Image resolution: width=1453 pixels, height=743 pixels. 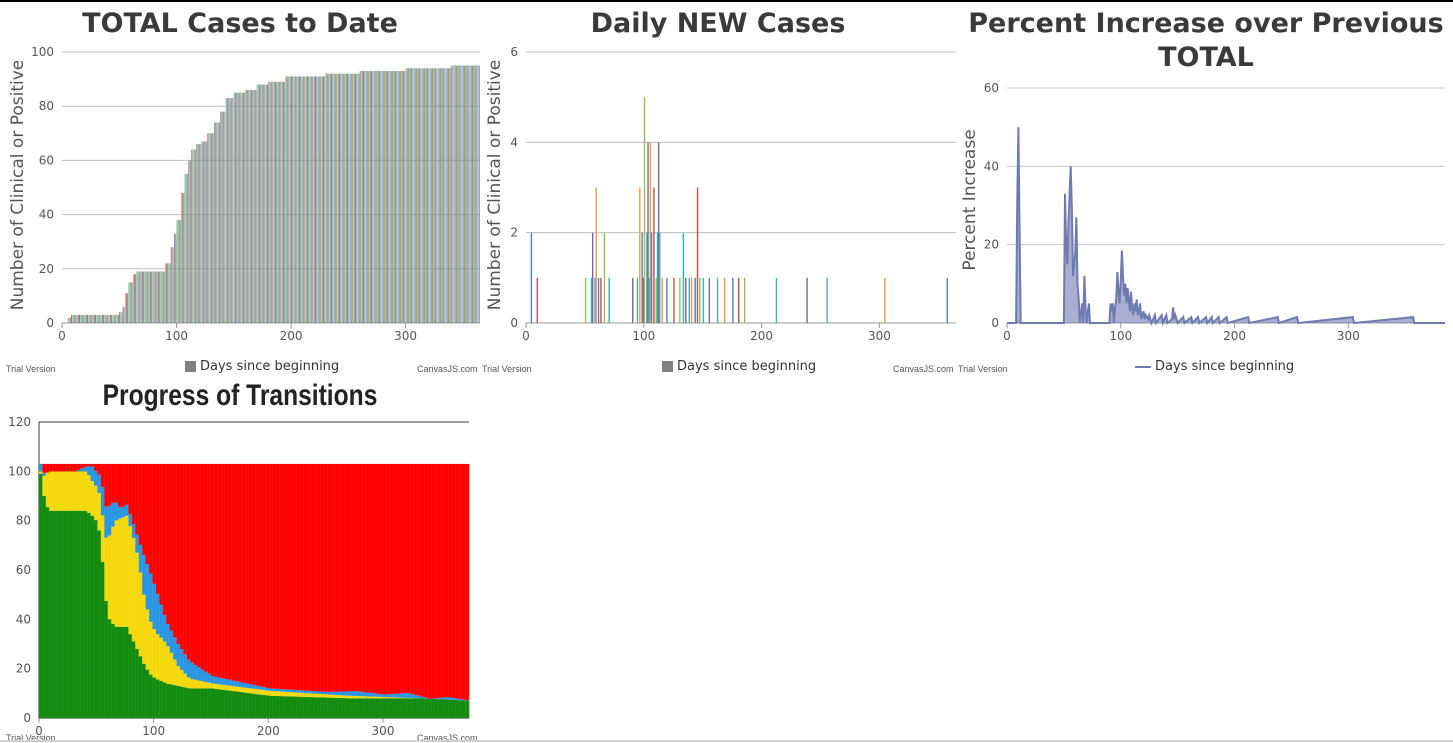 I want to click on y-tick-label: 4, so click(x=514, y=142).